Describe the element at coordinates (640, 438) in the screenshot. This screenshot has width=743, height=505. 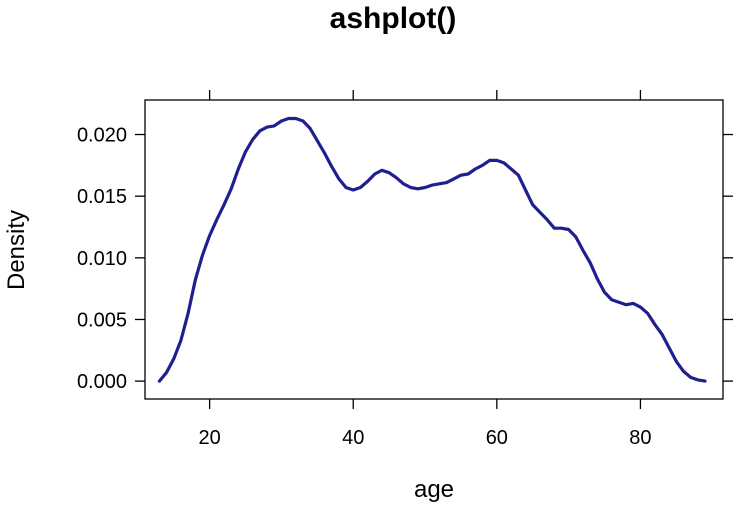
I see `x-tick-label: 80` at that location.